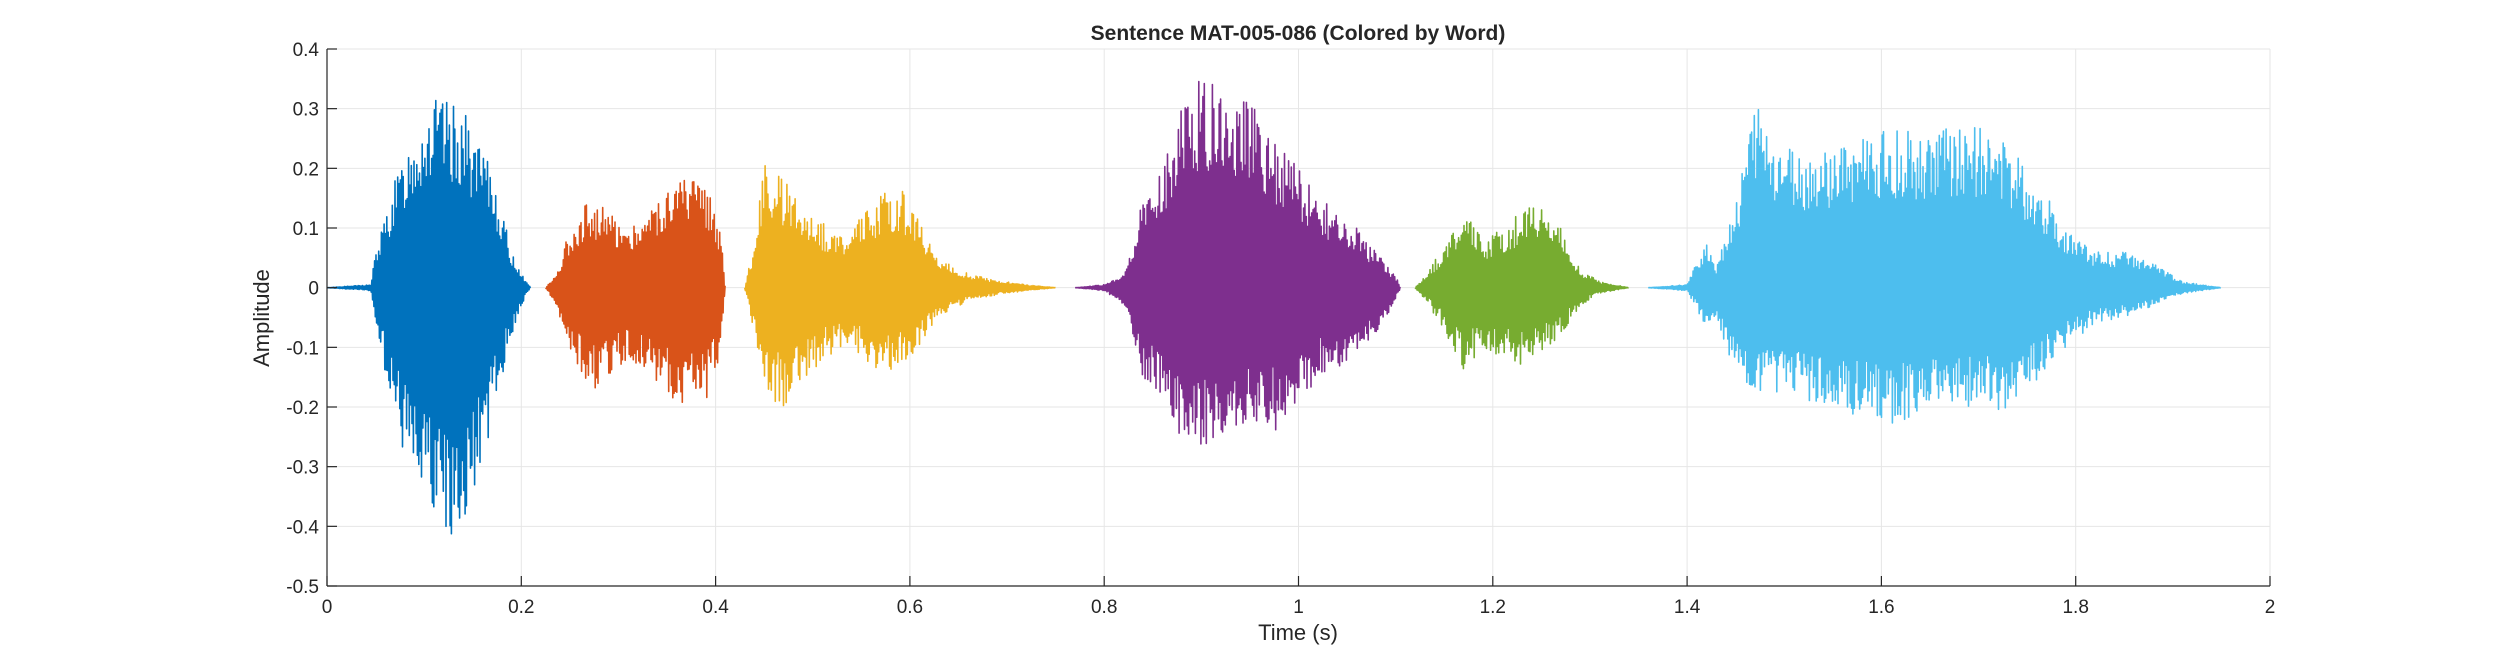 The image size is (2500, 657). I want to click on chart-title: Sentence MAT-005-086 (Colored by Word), so click(1298, 33).